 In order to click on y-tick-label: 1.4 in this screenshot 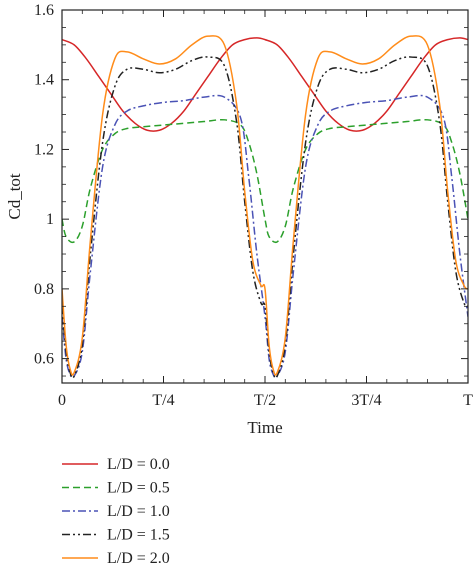, I will do `click(44, 80)`.